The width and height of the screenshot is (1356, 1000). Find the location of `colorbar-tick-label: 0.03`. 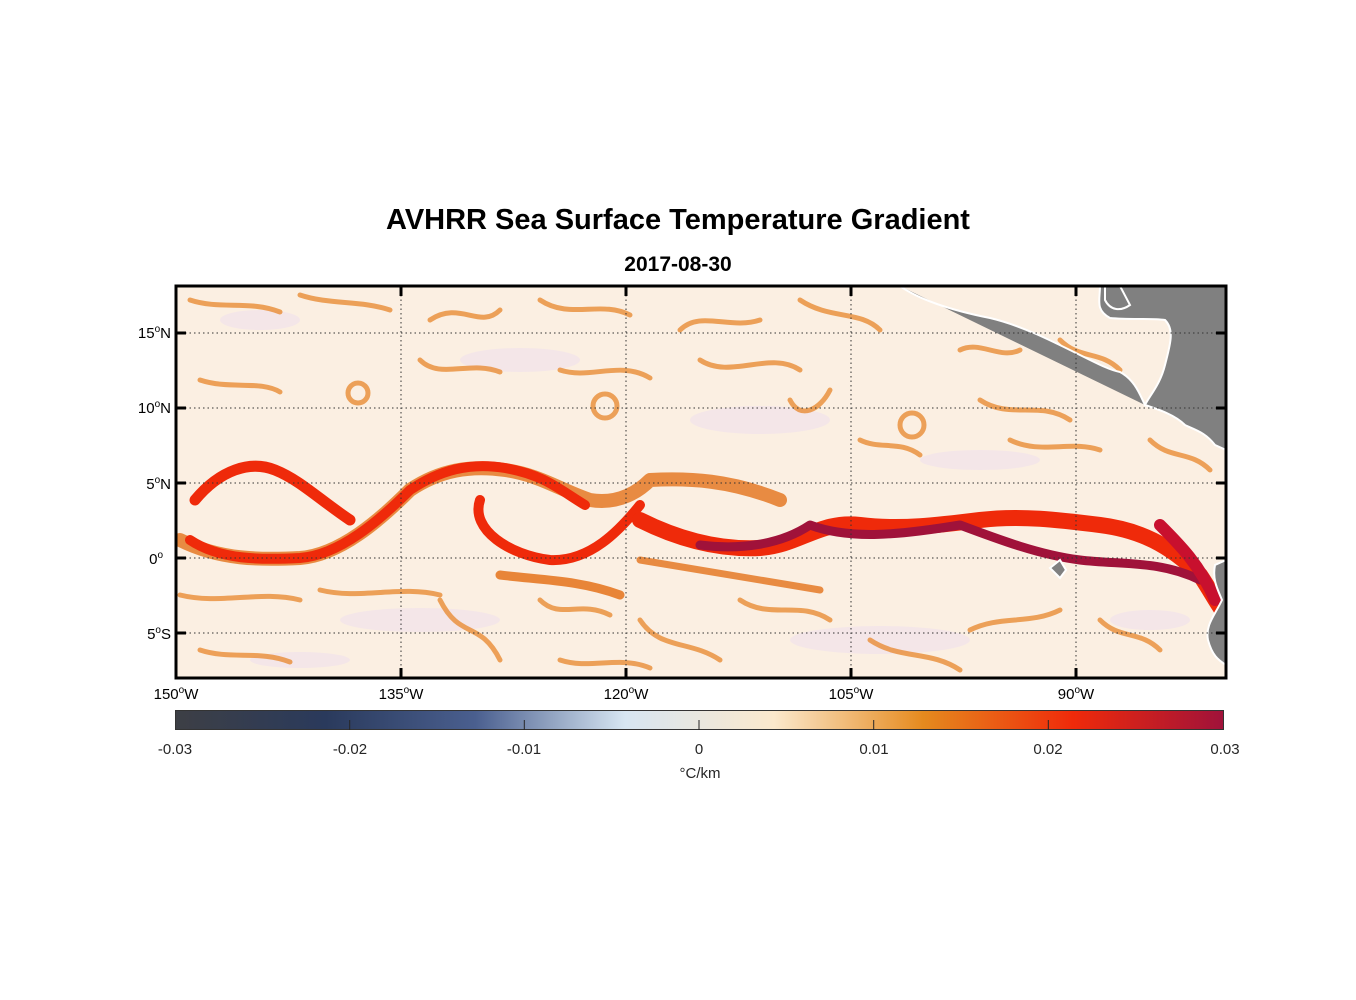

colorbar-tick-label: 0.03 is located at coordinates (1225, 749).